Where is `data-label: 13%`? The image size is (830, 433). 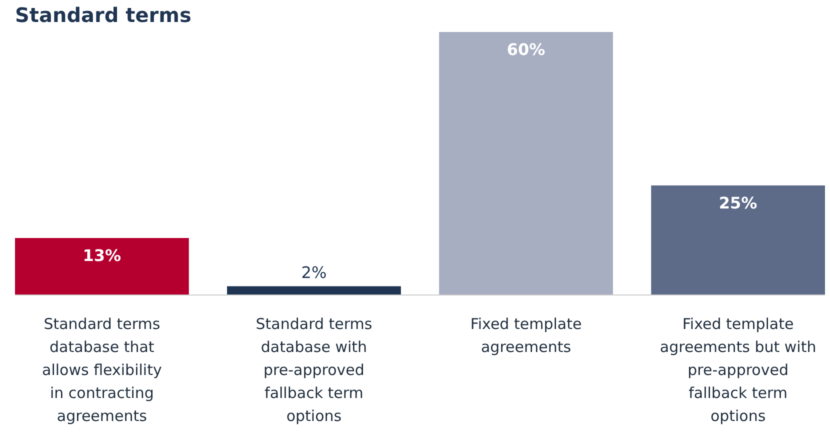 data-label: 13% is located at coordinates (102, 256).